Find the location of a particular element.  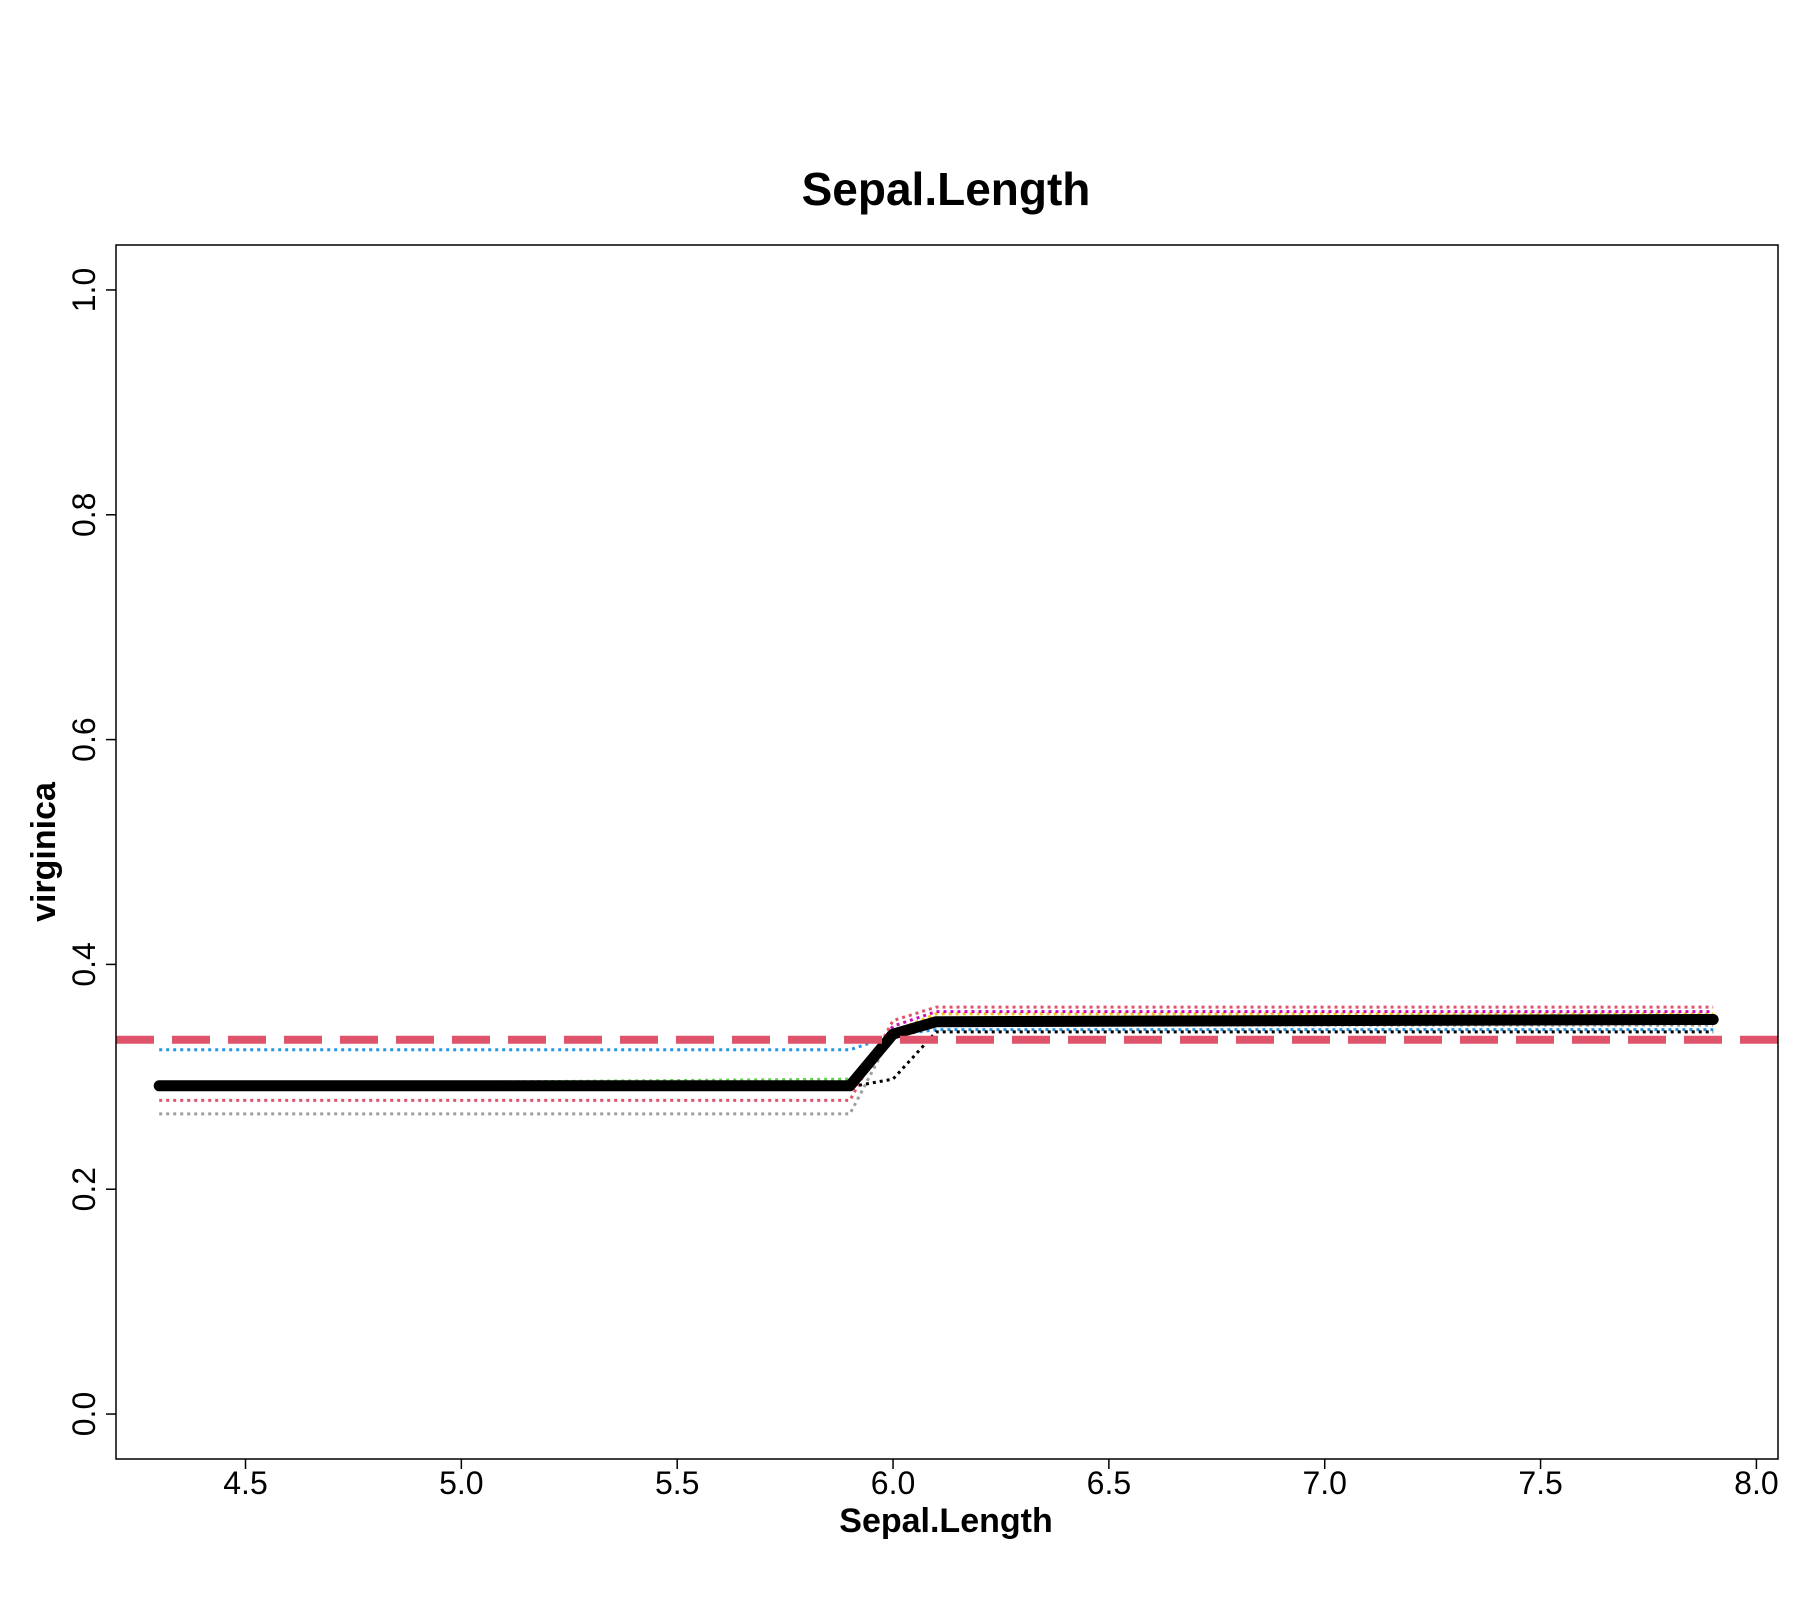

y-axis: 0.0 0.2 0.4 0.6 0.8 1.0 is located at coordinates (91, 852).